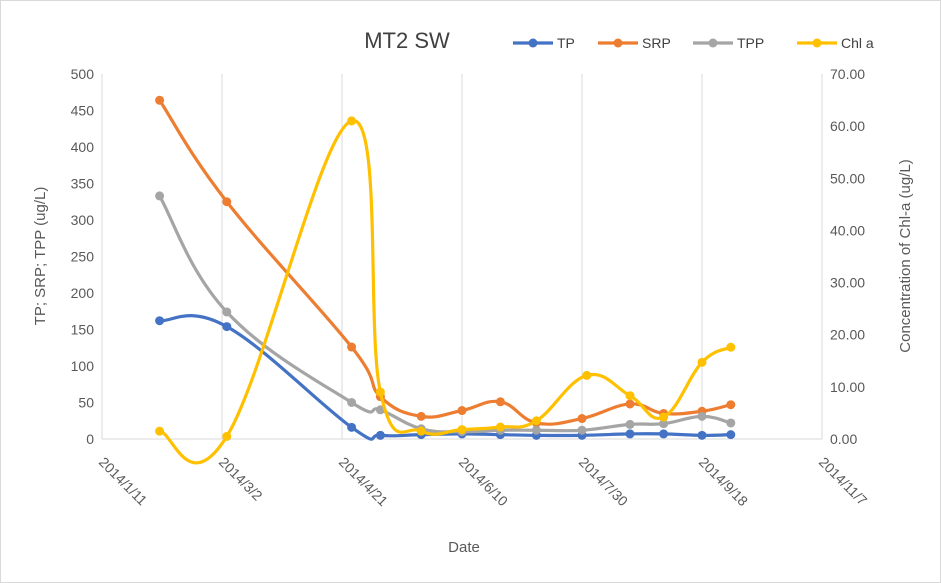  What do you see at coordinates (83, 220) in the screenshot?
I see `y-tick-label-left: 300` at bounding box center [83, 220].